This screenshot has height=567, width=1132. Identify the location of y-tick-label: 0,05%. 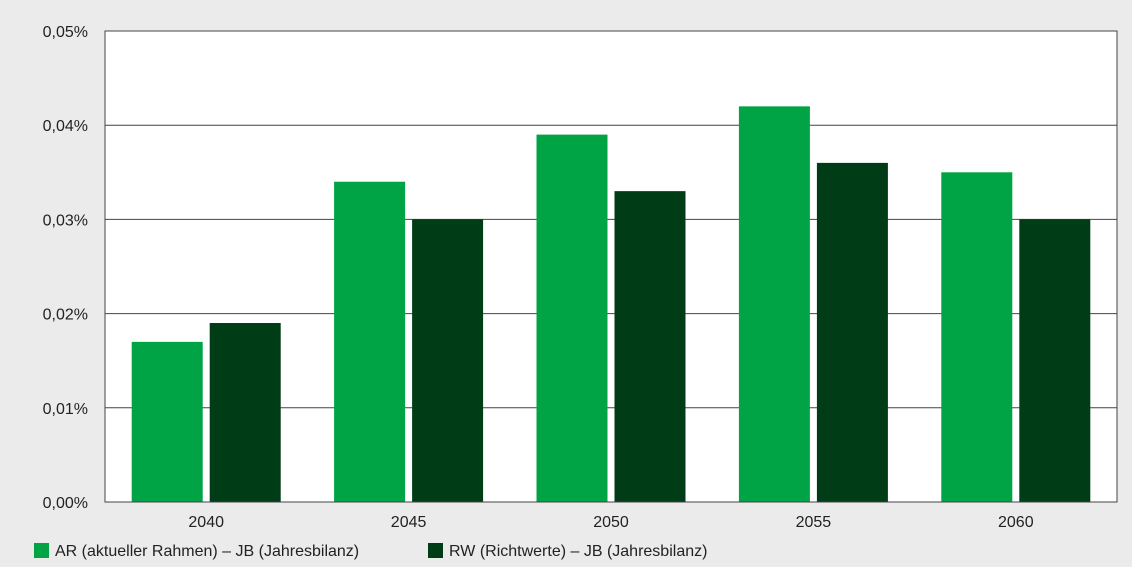
(65, 32).